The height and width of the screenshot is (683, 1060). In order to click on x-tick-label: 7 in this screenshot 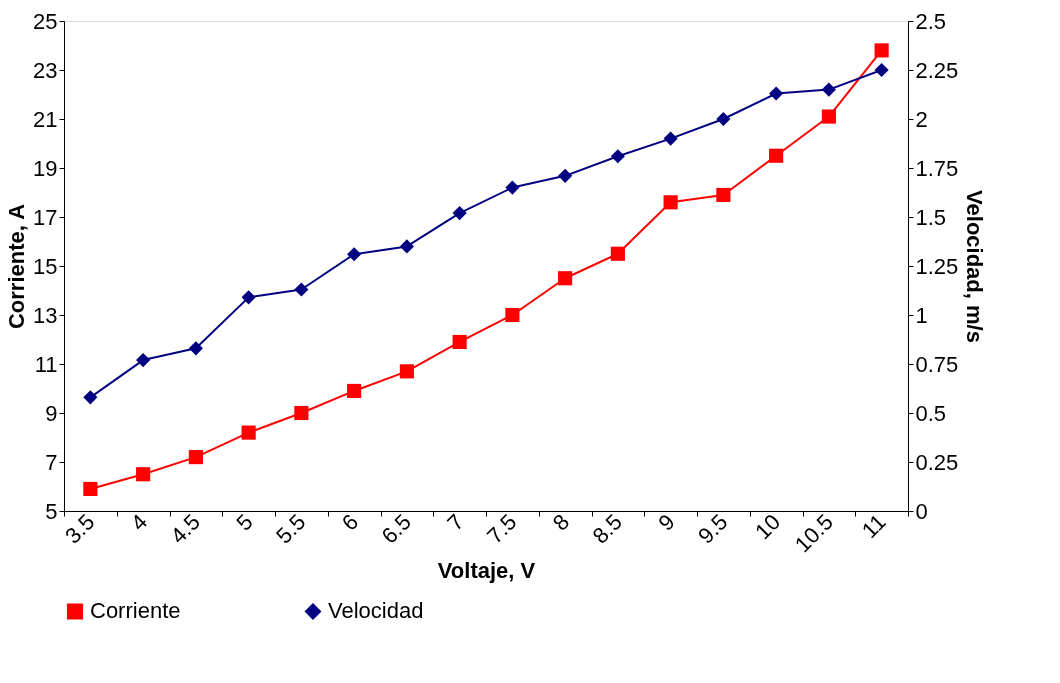, I will do `click(455, 522)`.